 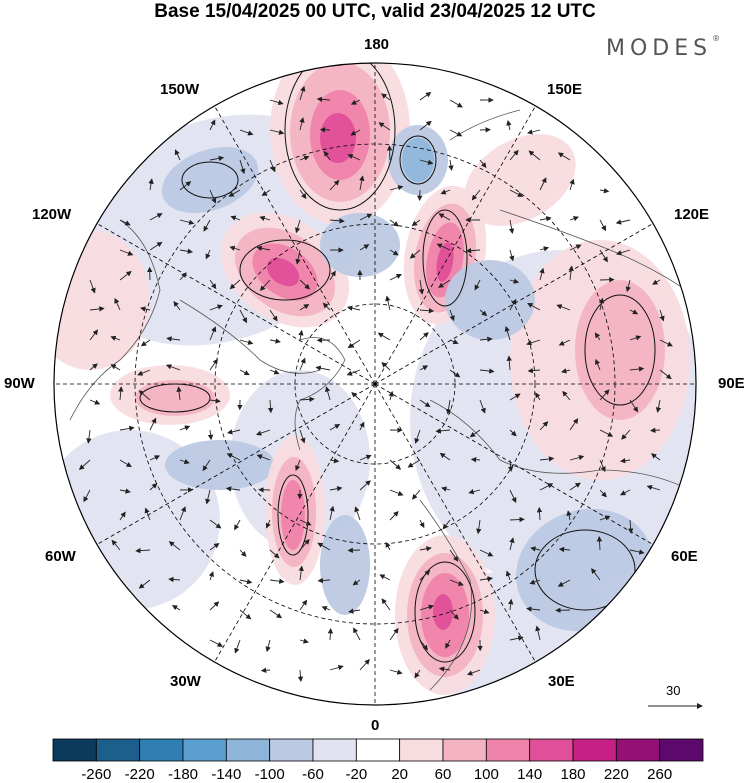 I want to click on colorbar-tick-label: -60, so click(x=313, y=774).